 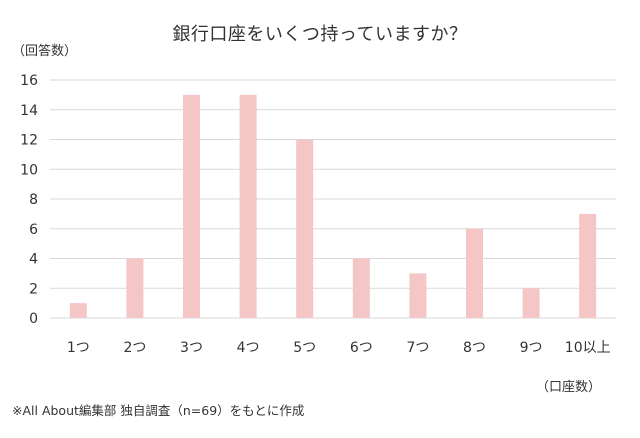 I want to click on y-tick-label: 16, so click(x=29, y=81).